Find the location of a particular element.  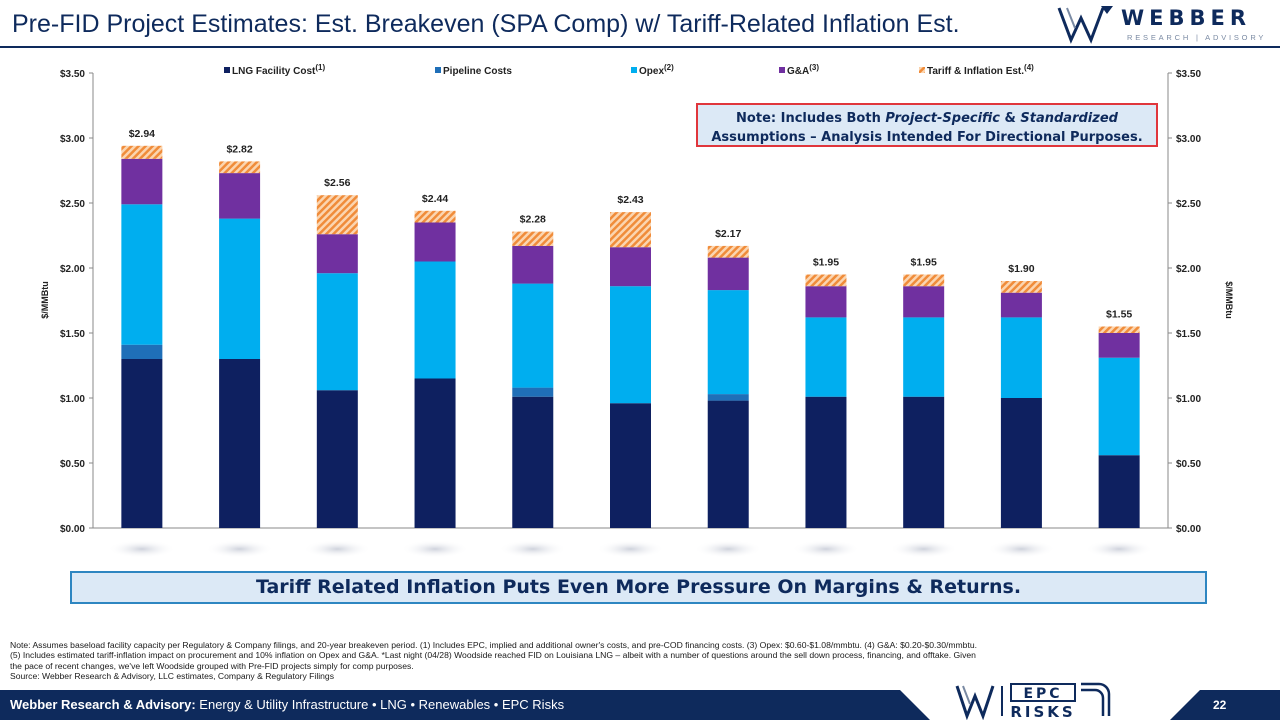

y-axis-label-right: $/MMBtu is located at coordinates (1229, 300).